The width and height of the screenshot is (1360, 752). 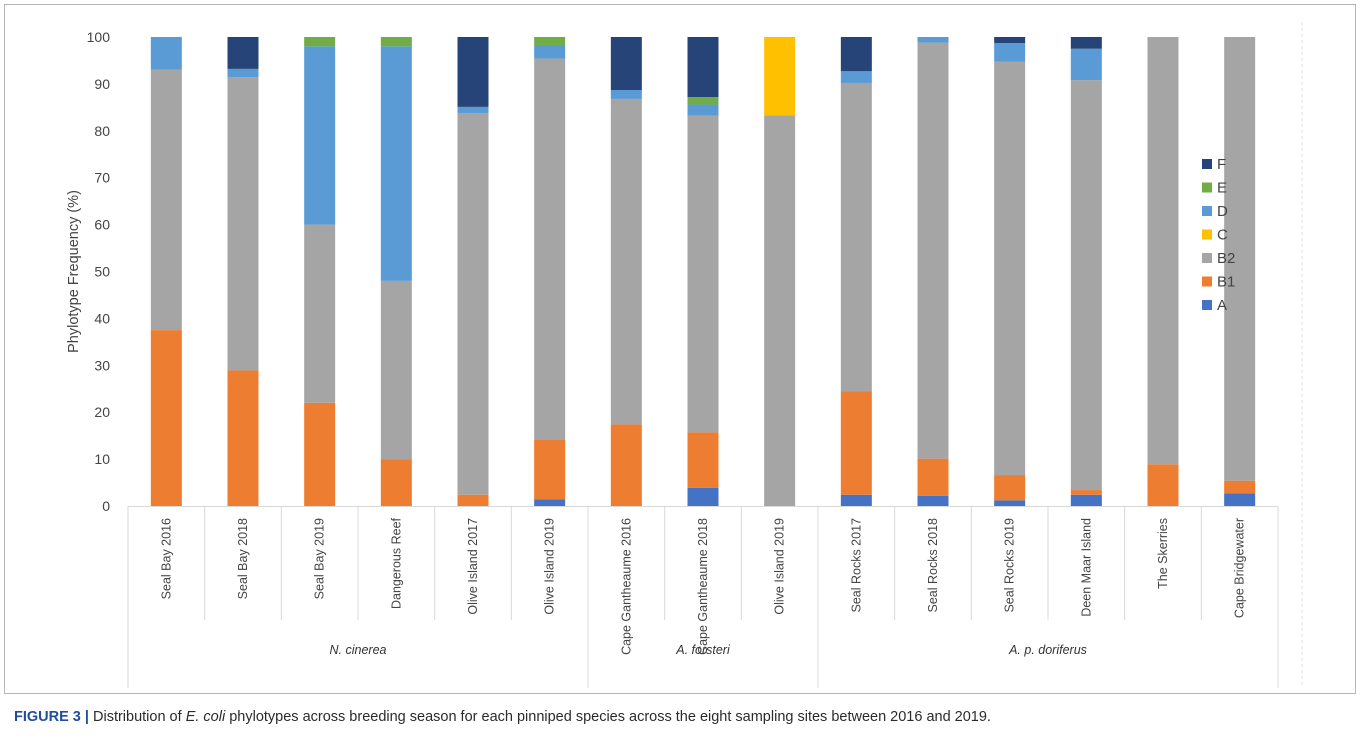 What do you see at coordinates (933, 565) in the screenshot?
I see `category-label: Seal Rocks 2018` at bounding box center [933, 565].